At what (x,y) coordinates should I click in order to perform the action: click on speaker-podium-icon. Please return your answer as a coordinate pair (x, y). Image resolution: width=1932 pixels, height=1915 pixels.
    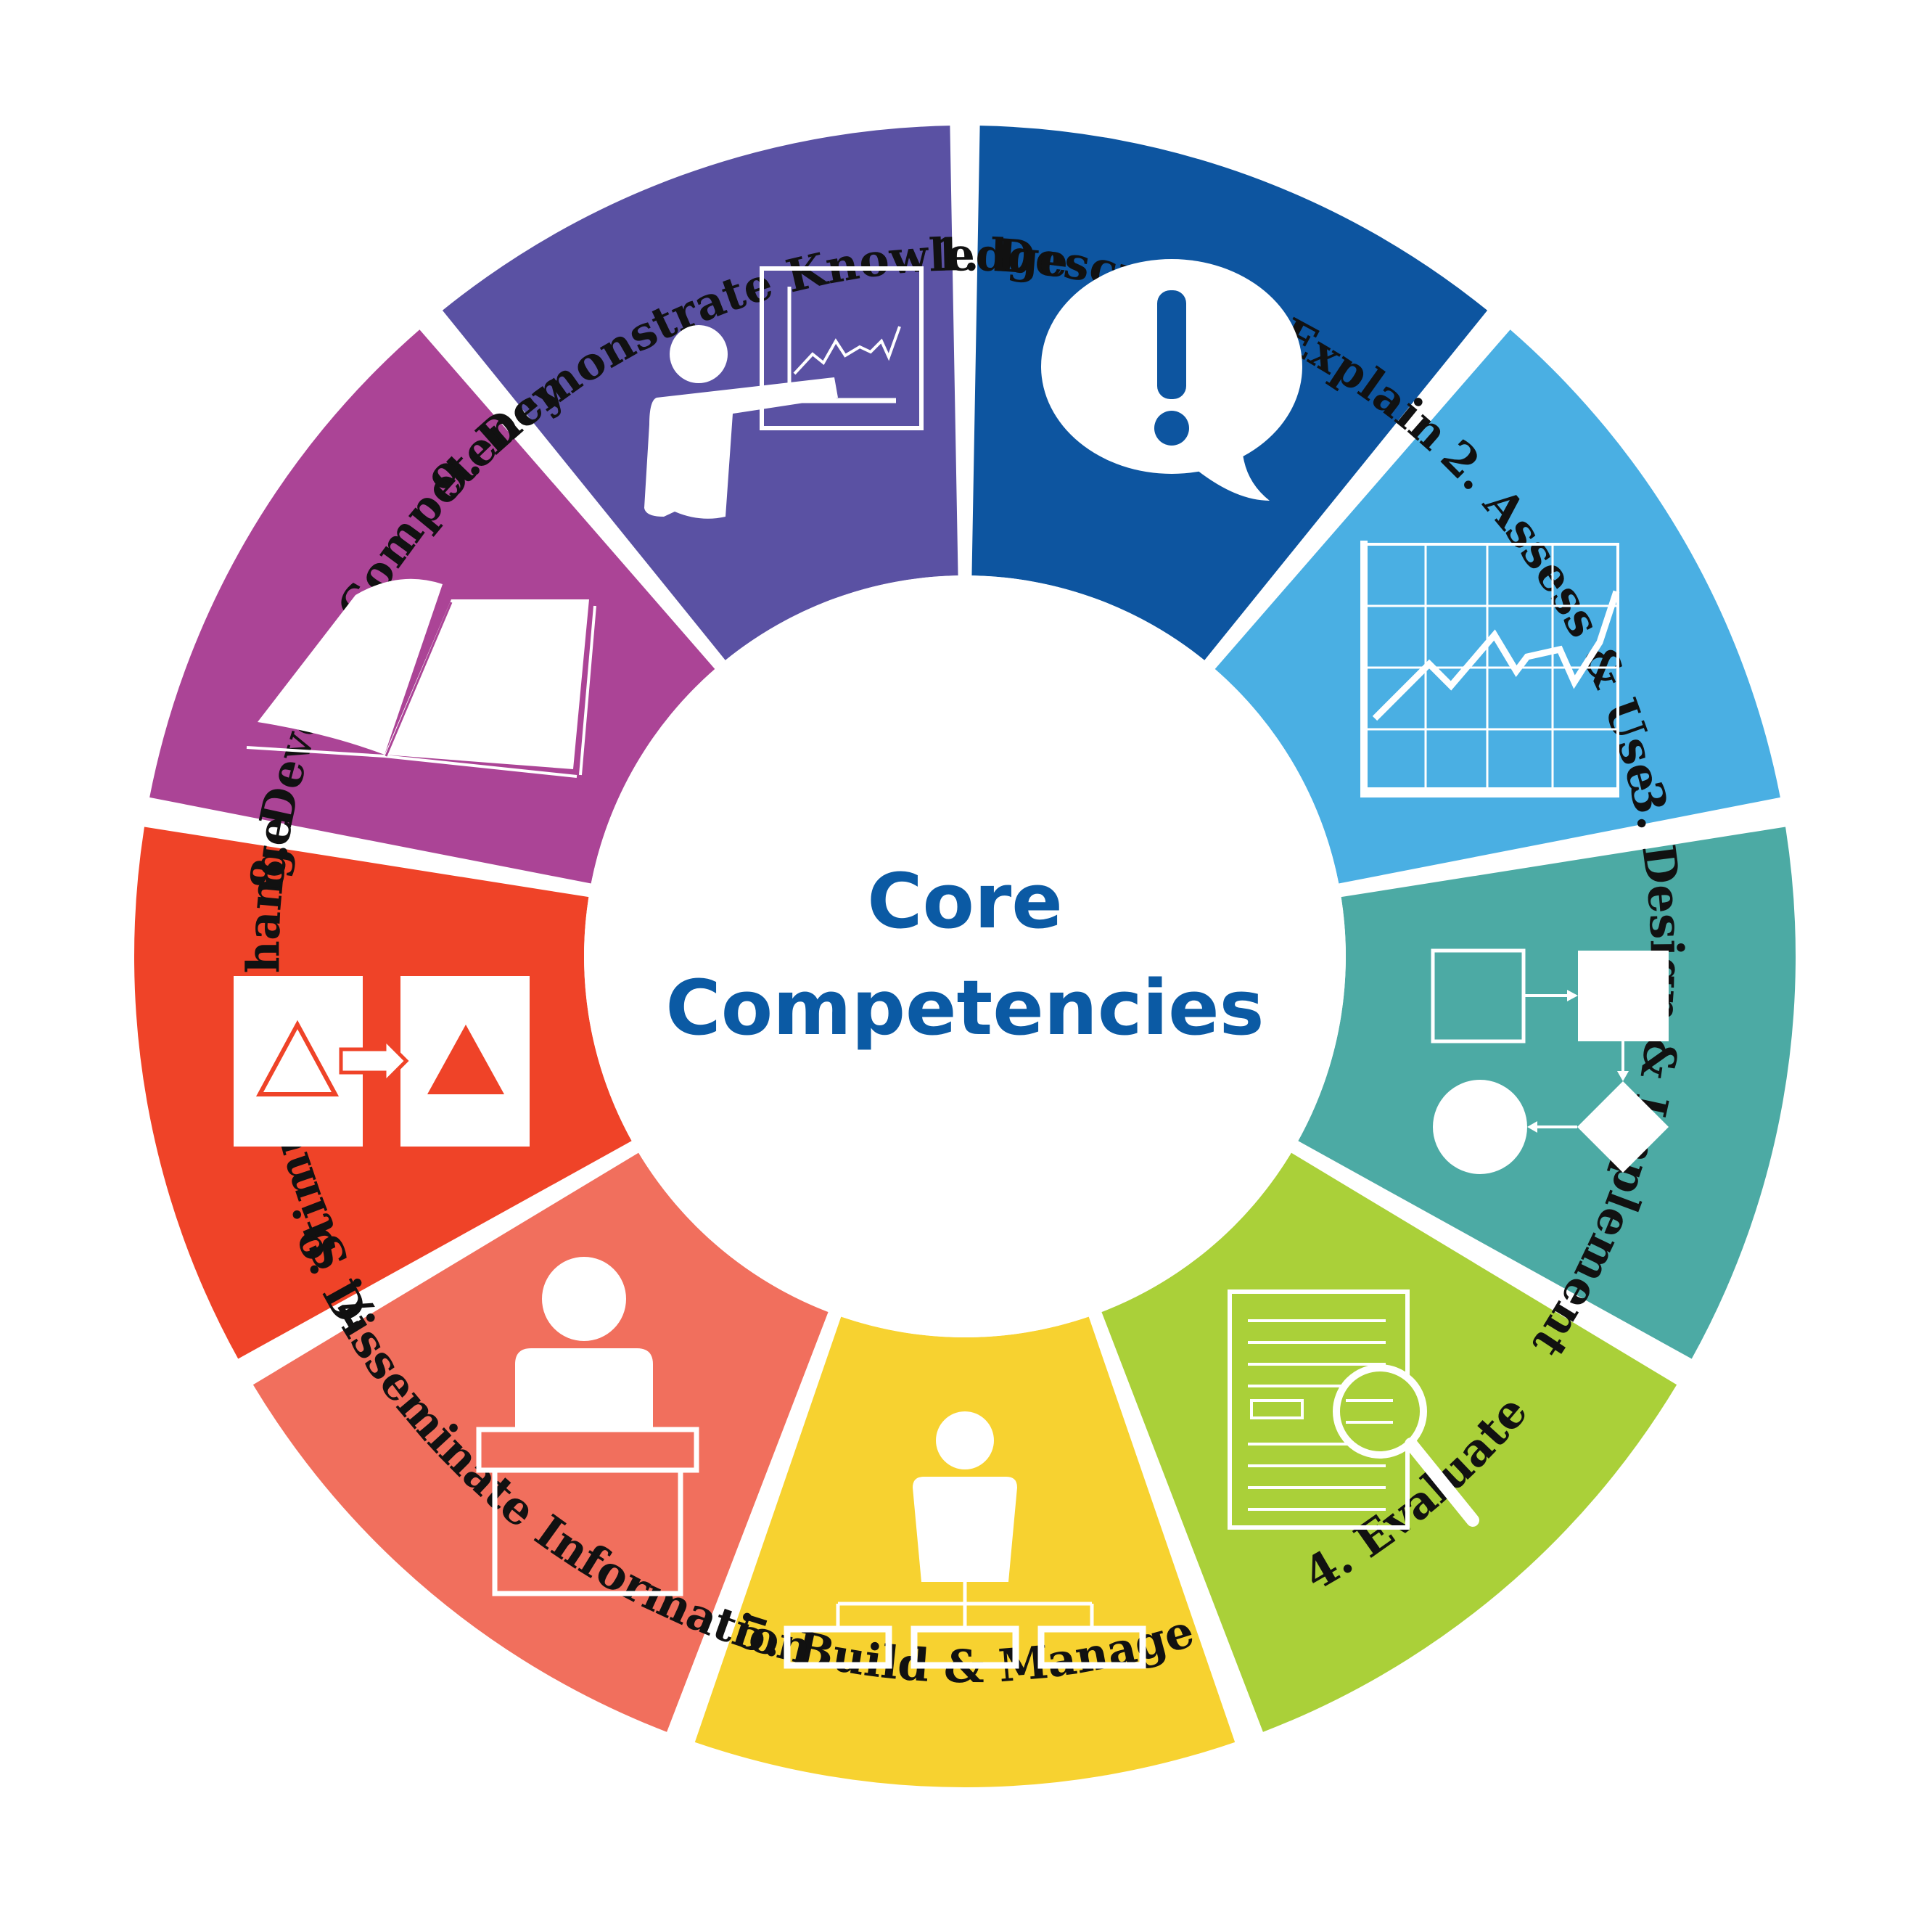
    Looking at the image, I should click on (587, 1426).